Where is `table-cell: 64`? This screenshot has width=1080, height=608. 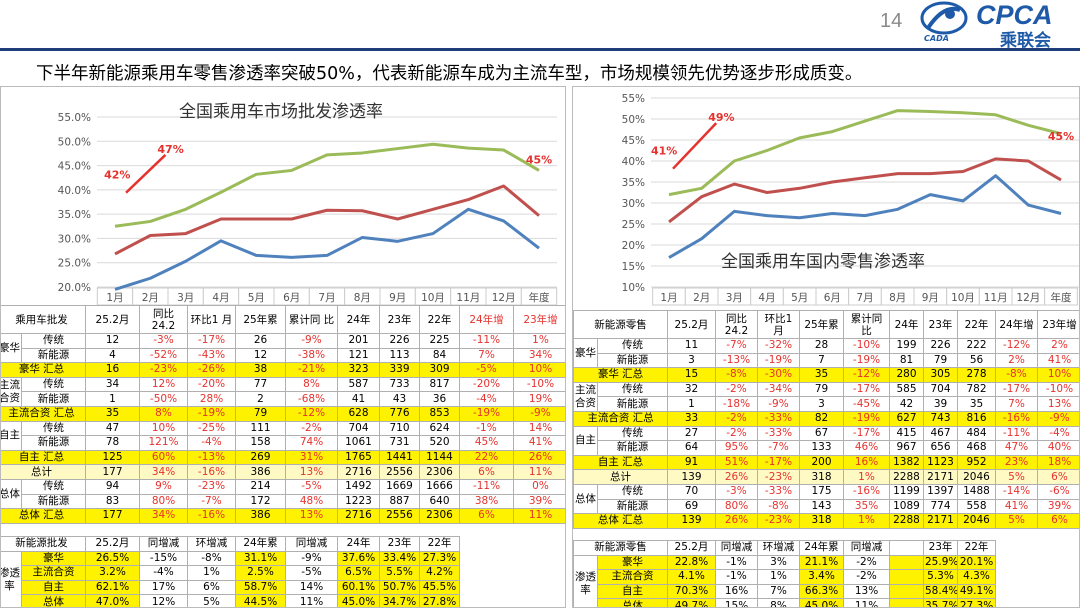 table-cell: 64 is located at coordinates (691, 448).